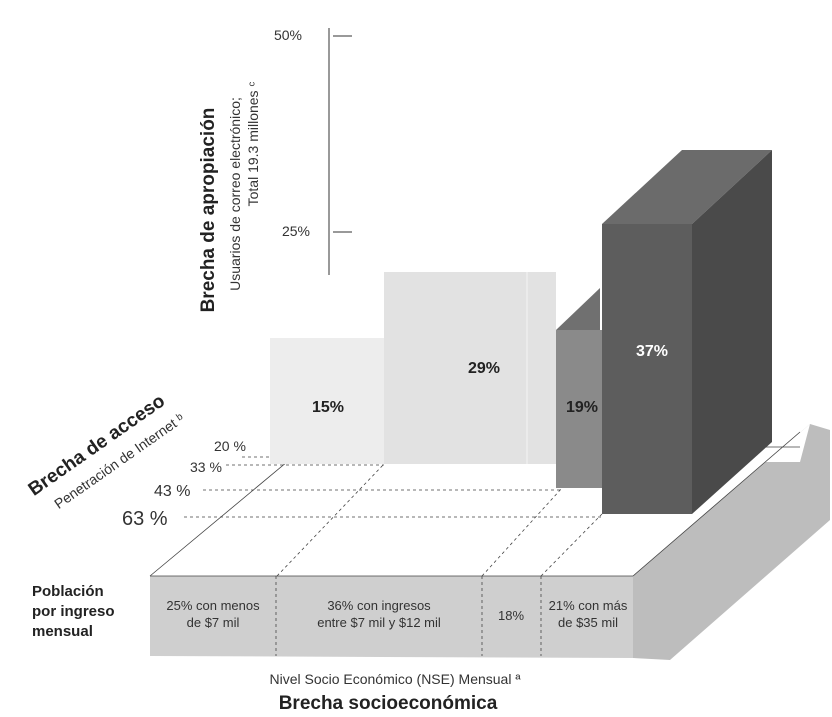 The image size is (832, 717). Describe the element at coordinates (731, 542) in the screenshot. I see `base-side` at that location.